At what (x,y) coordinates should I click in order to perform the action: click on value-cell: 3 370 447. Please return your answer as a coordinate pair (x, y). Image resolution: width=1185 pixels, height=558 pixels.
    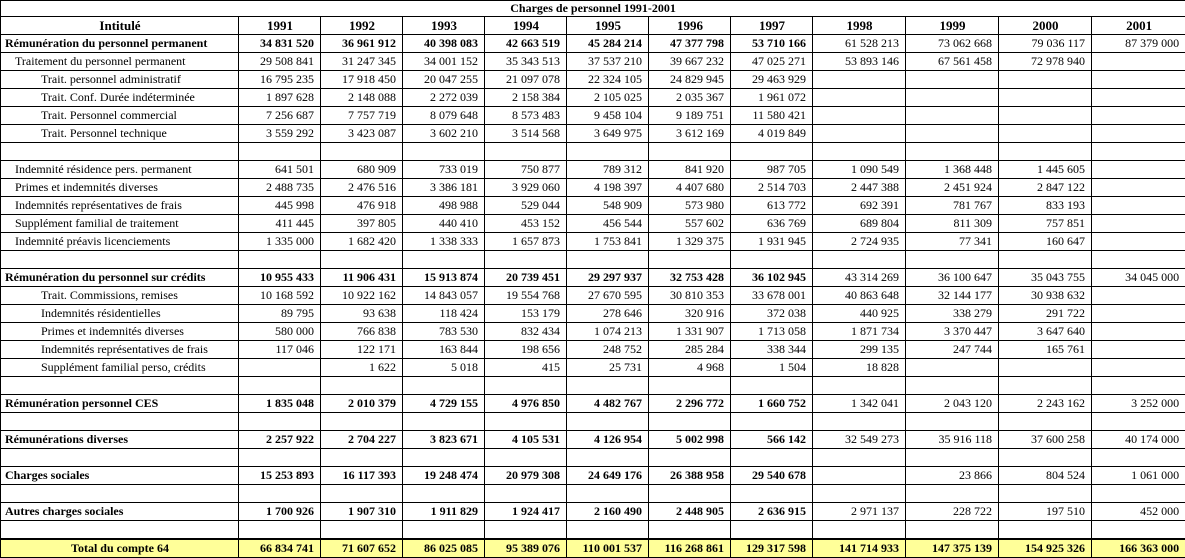
    Looking at the image, I should click on (952, 332).